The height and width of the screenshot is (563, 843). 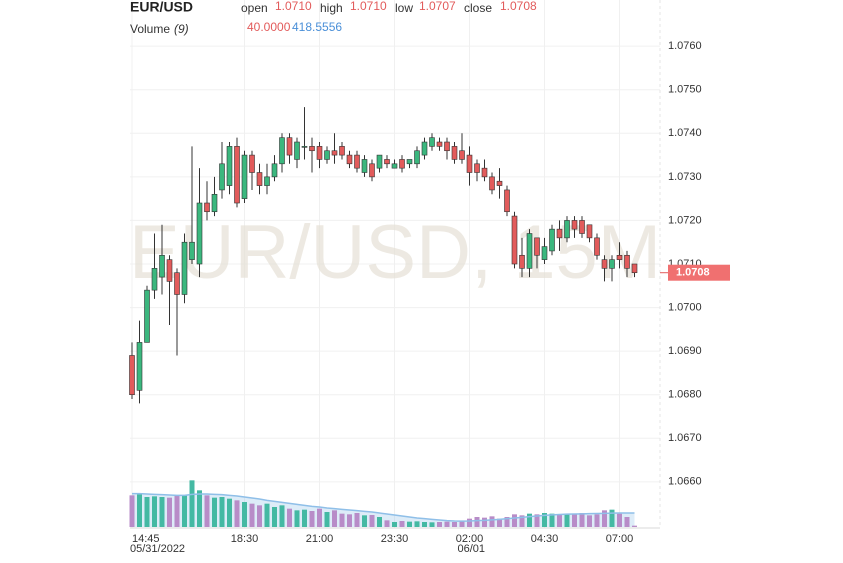 What do you see at coordinates (293, 6) in the screenshot?
I see `legend-value: 1.0710` at bounding box center [293, 6].